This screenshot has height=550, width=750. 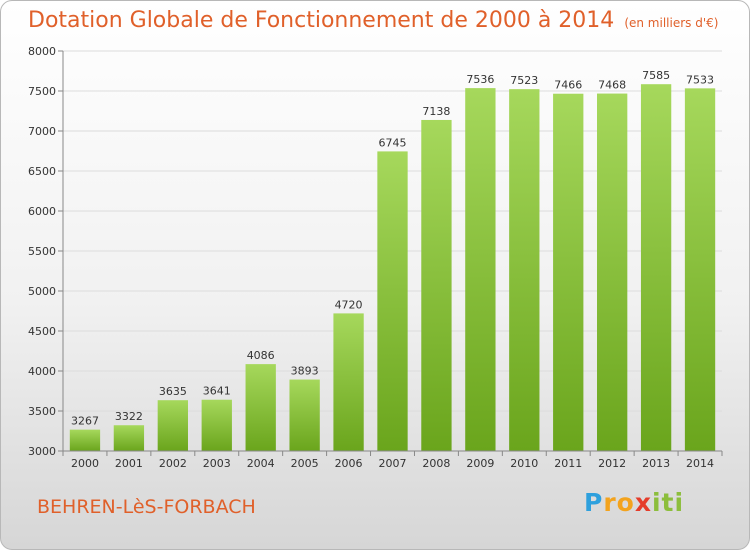 What do you see at coordinates (305, 463) in the screenshot?
I see `x-tick-label: 2005` at bounding box center [305, 463].